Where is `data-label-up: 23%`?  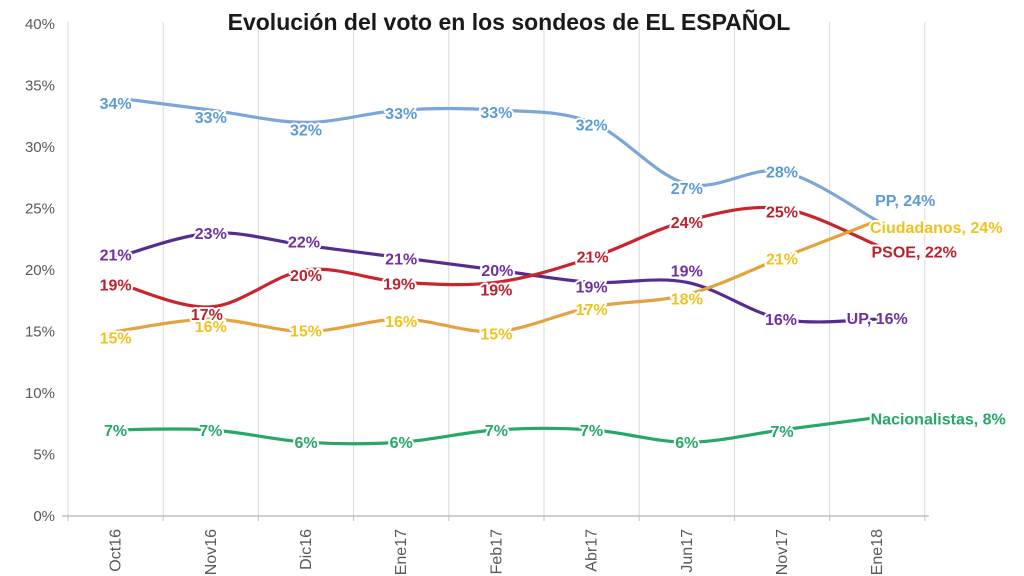
data-label-up: 23% is located at coordinates (211, 234).